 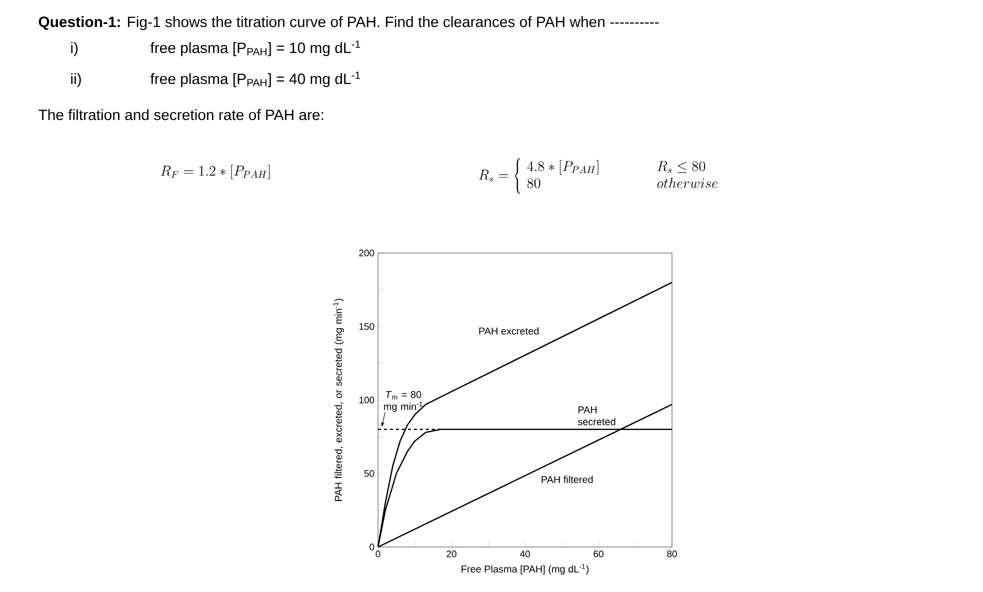 I want to click on chart-title: Question-1: Fig-1 shows the titration curve of PAH. Find the clearances of PAH when ----------, so click(x=348, y=23).